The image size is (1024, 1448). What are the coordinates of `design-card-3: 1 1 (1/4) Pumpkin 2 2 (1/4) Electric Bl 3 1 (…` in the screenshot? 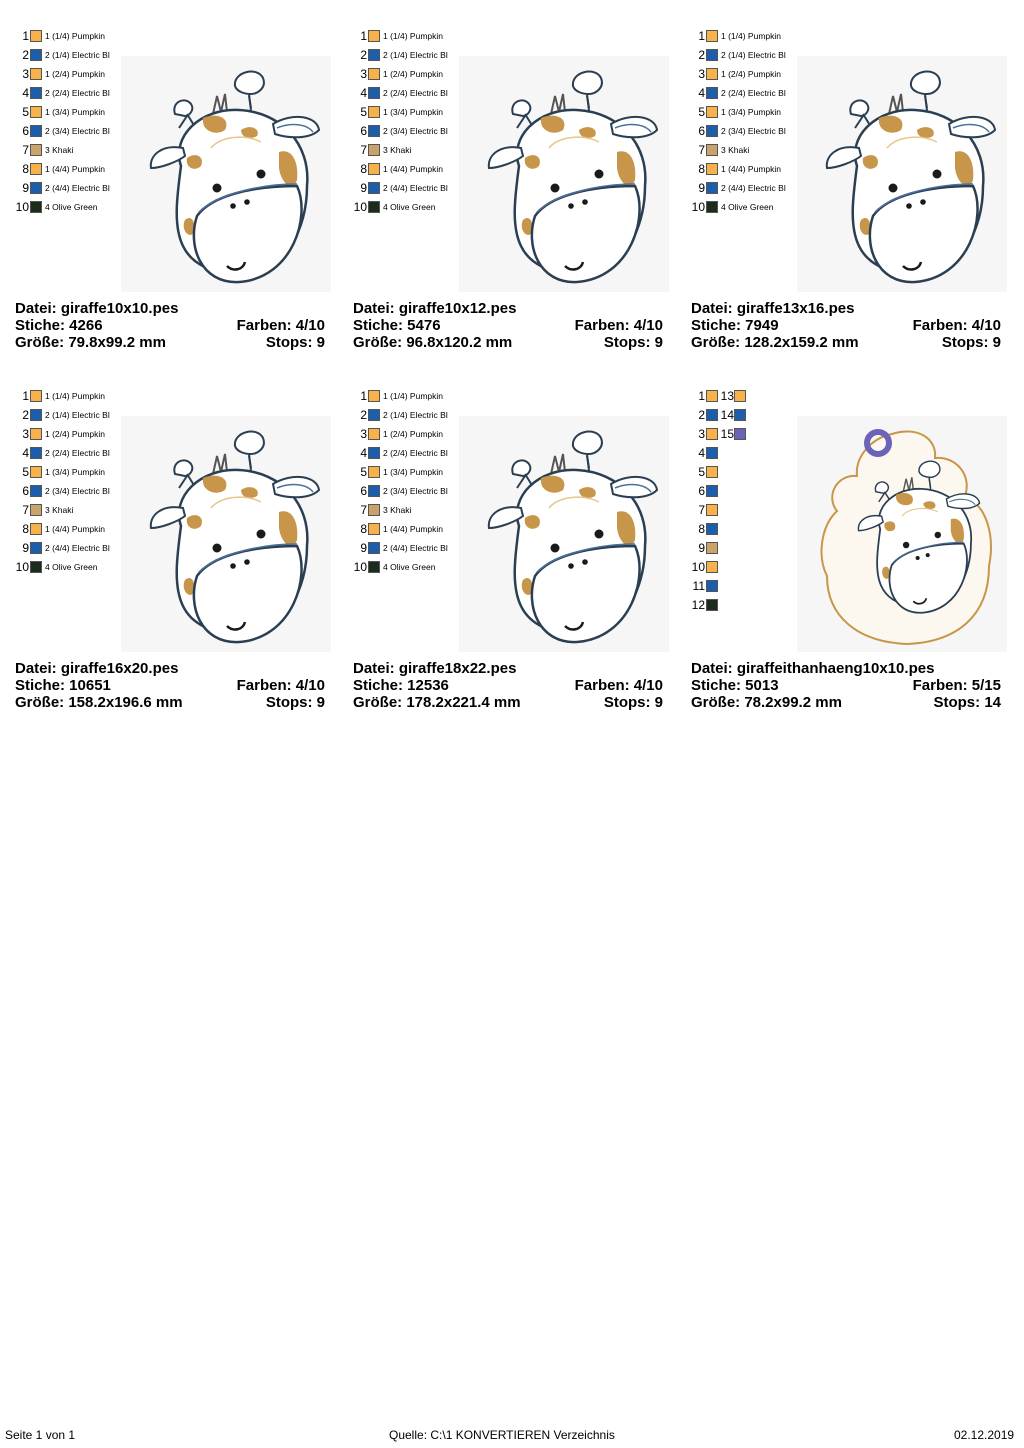 It's located at (851, 189).